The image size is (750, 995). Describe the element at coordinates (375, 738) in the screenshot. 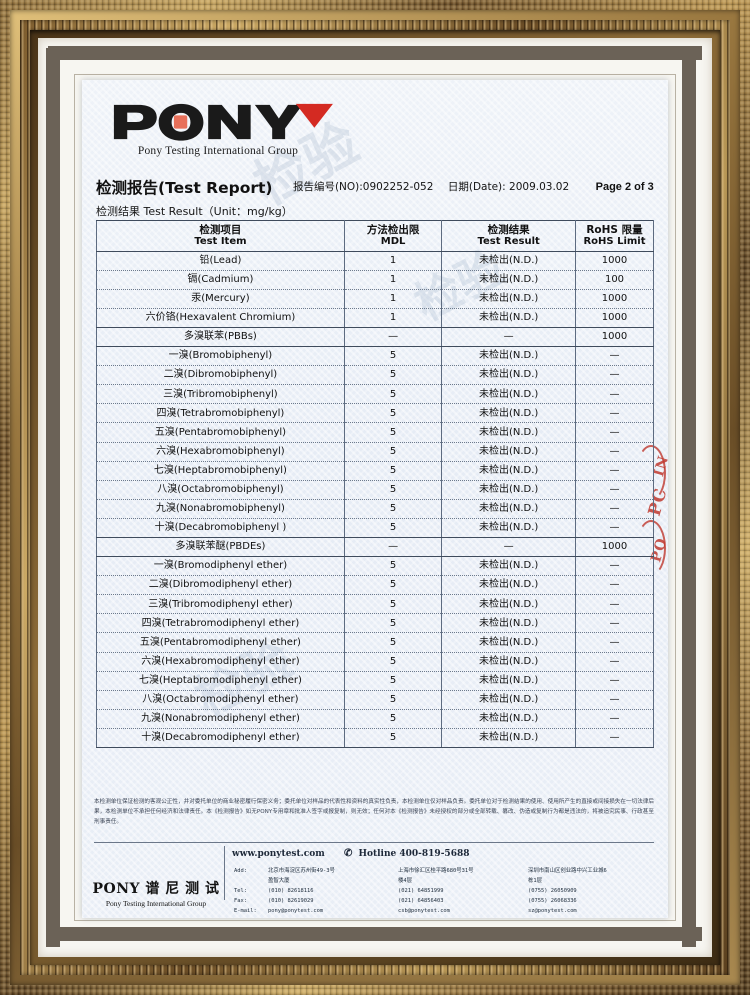

I see `table-row: 十溴(Decabromodiphenyl ether) 5 未检出(N.D.) —` at that location.